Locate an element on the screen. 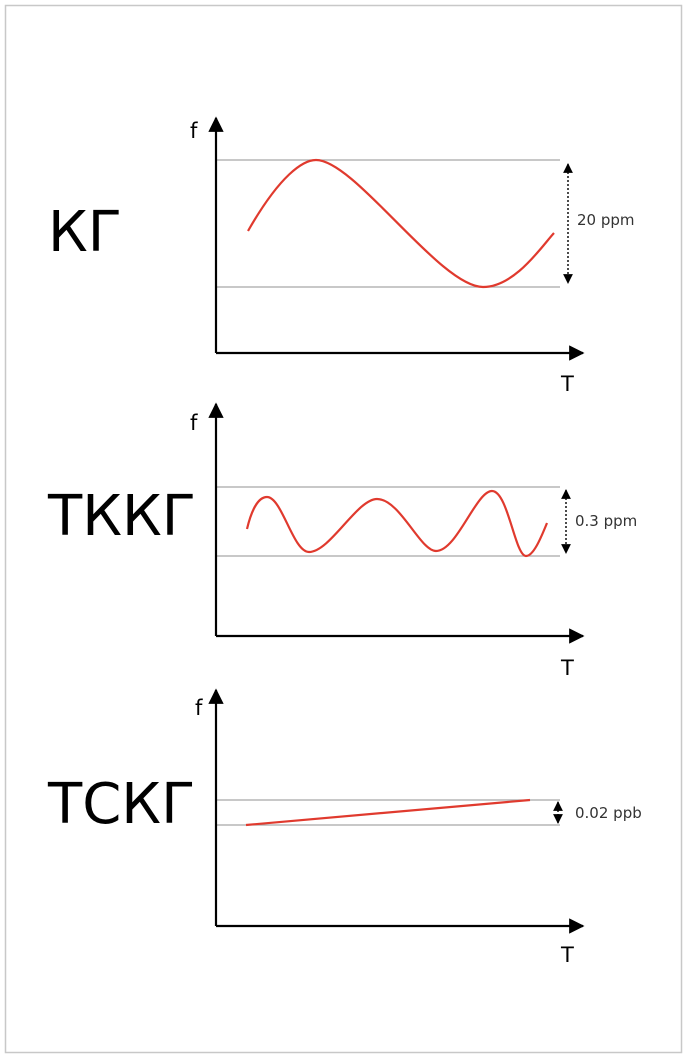  frequency-drift-line is located at coordinates (388, 812).